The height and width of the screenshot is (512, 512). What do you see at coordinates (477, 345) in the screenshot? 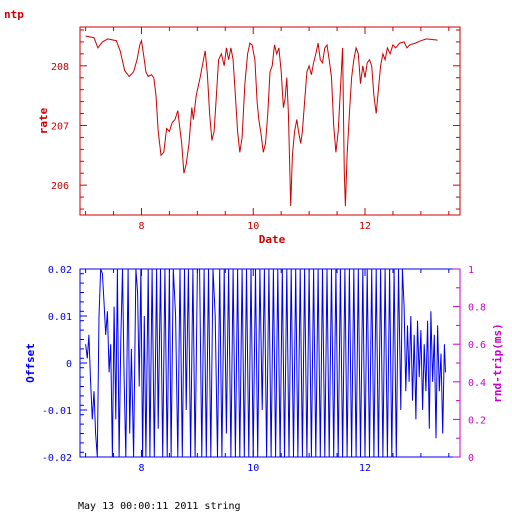
I see `rtt-y-tick-label: 0.6` at bounding box center [477, 345].